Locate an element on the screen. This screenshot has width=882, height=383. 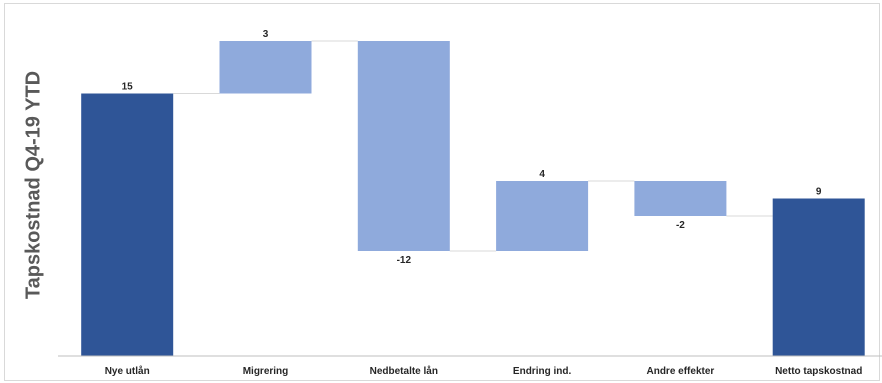
value-label-2: -12 is located at coordinates (404, 260).